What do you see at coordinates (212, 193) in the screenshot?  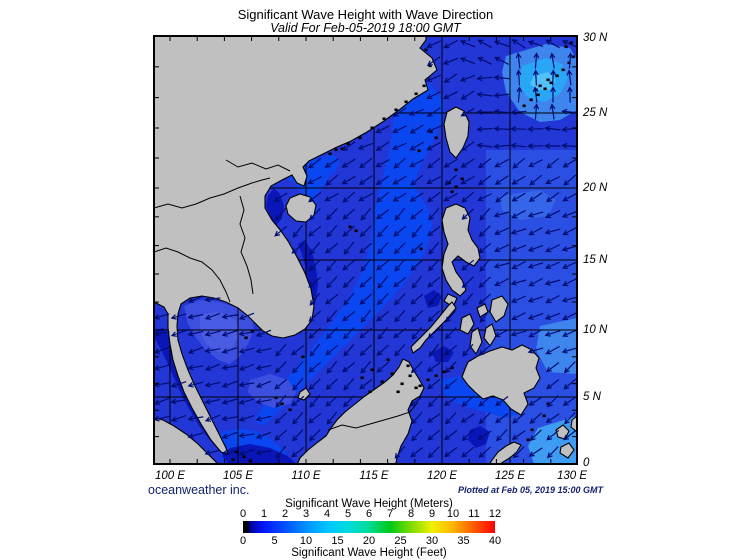 I see `china-vietnam-border` at bounding box center [212, 193].